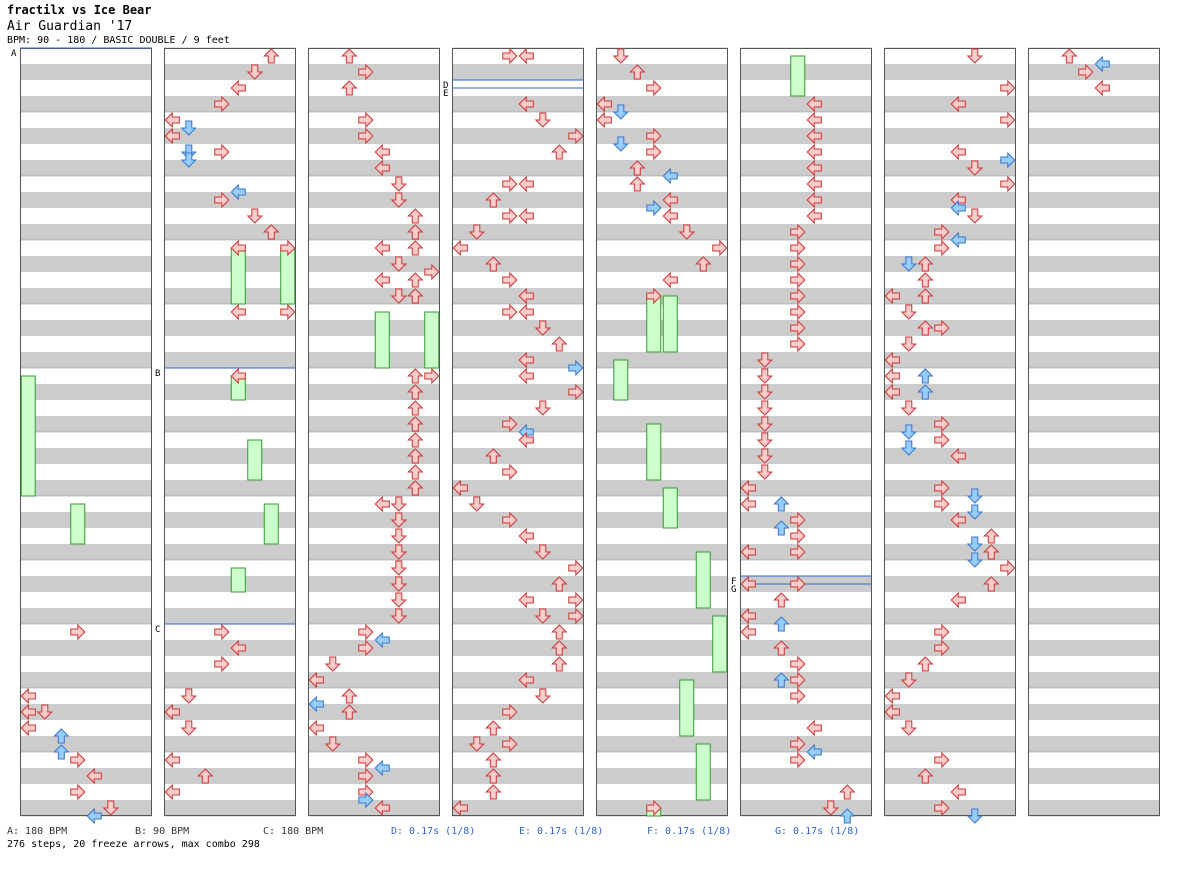 The width and height of the screenshot is (1184, 876). What do you see at coordinates (817, 831) in the screenshot?
I see `legend-item: G: 0.17s (1/8)` at bounding box center [817, 831].